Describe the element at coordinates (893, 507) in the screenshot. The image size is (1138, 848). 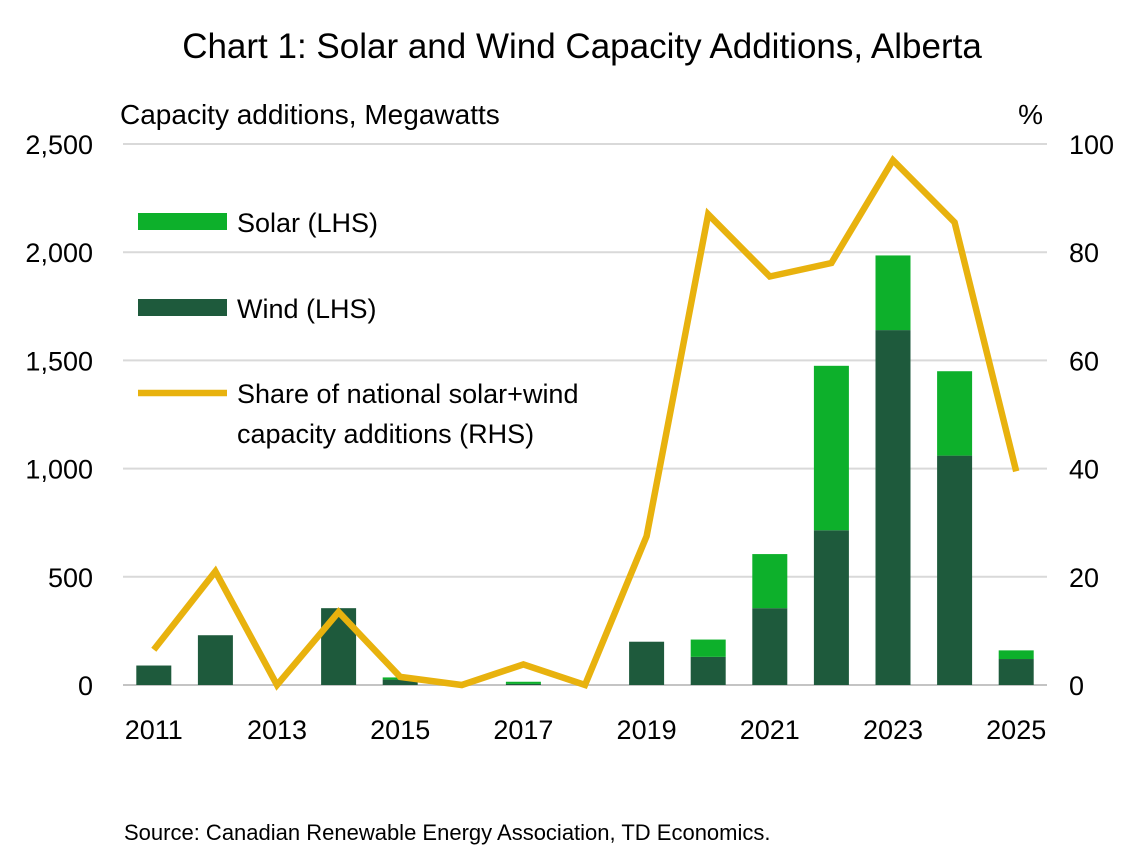
I see `bar-wind-2023` at that location.